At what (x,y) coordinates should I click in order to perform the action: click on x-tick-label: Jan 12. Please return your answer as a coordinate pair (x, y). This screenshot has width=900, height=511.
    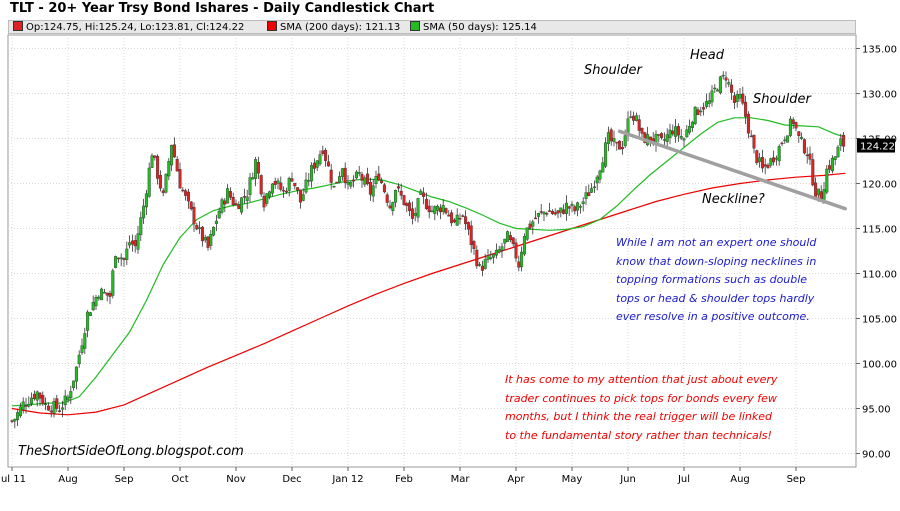
    Looking at the image, I should click on (347, 479).